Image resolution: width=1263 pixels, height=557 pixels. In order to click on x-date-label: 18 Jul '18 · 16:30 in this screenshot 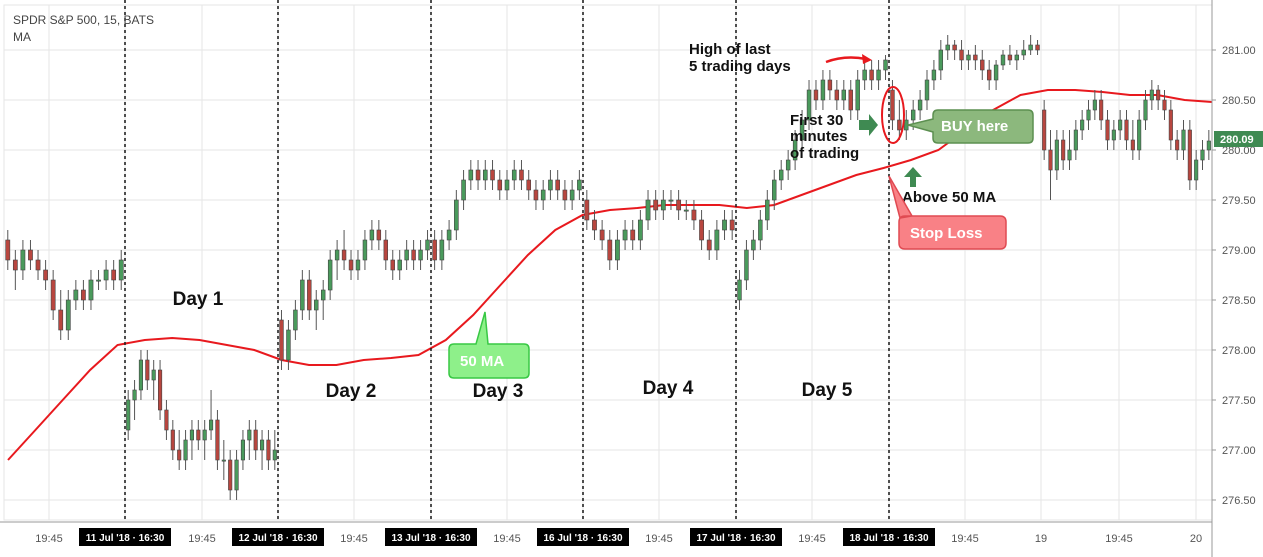, I will do `click(889, 538)`.